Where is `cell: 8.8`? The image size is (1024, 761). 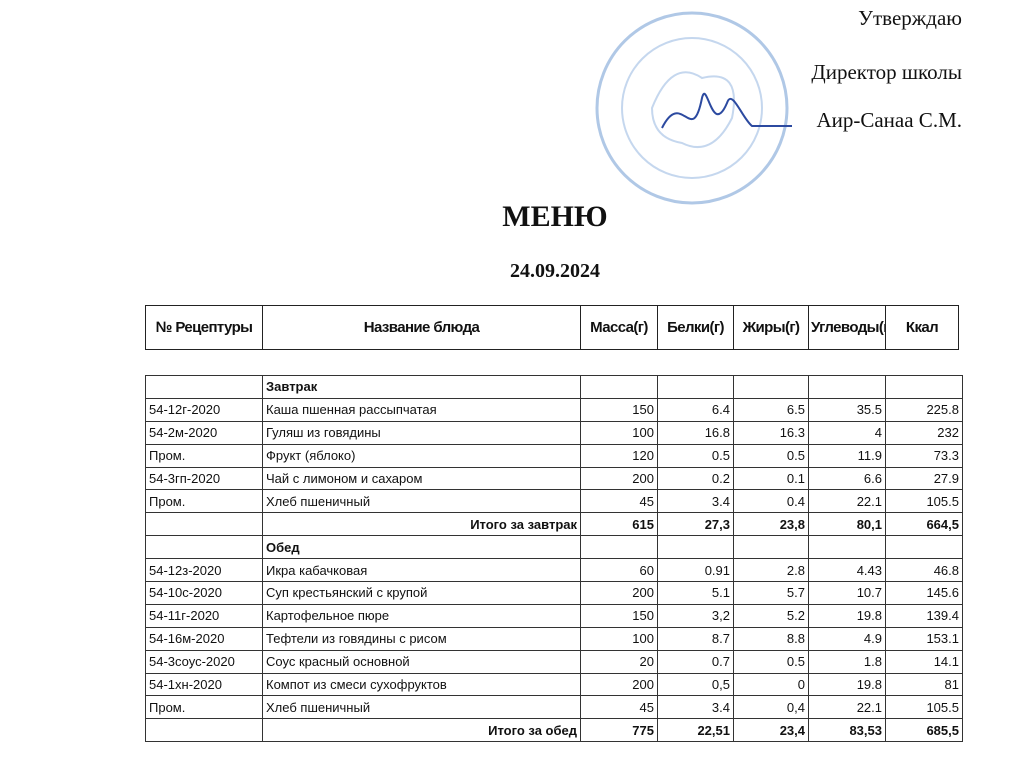 cell: 8.8 is located at coordinates (771, 638).